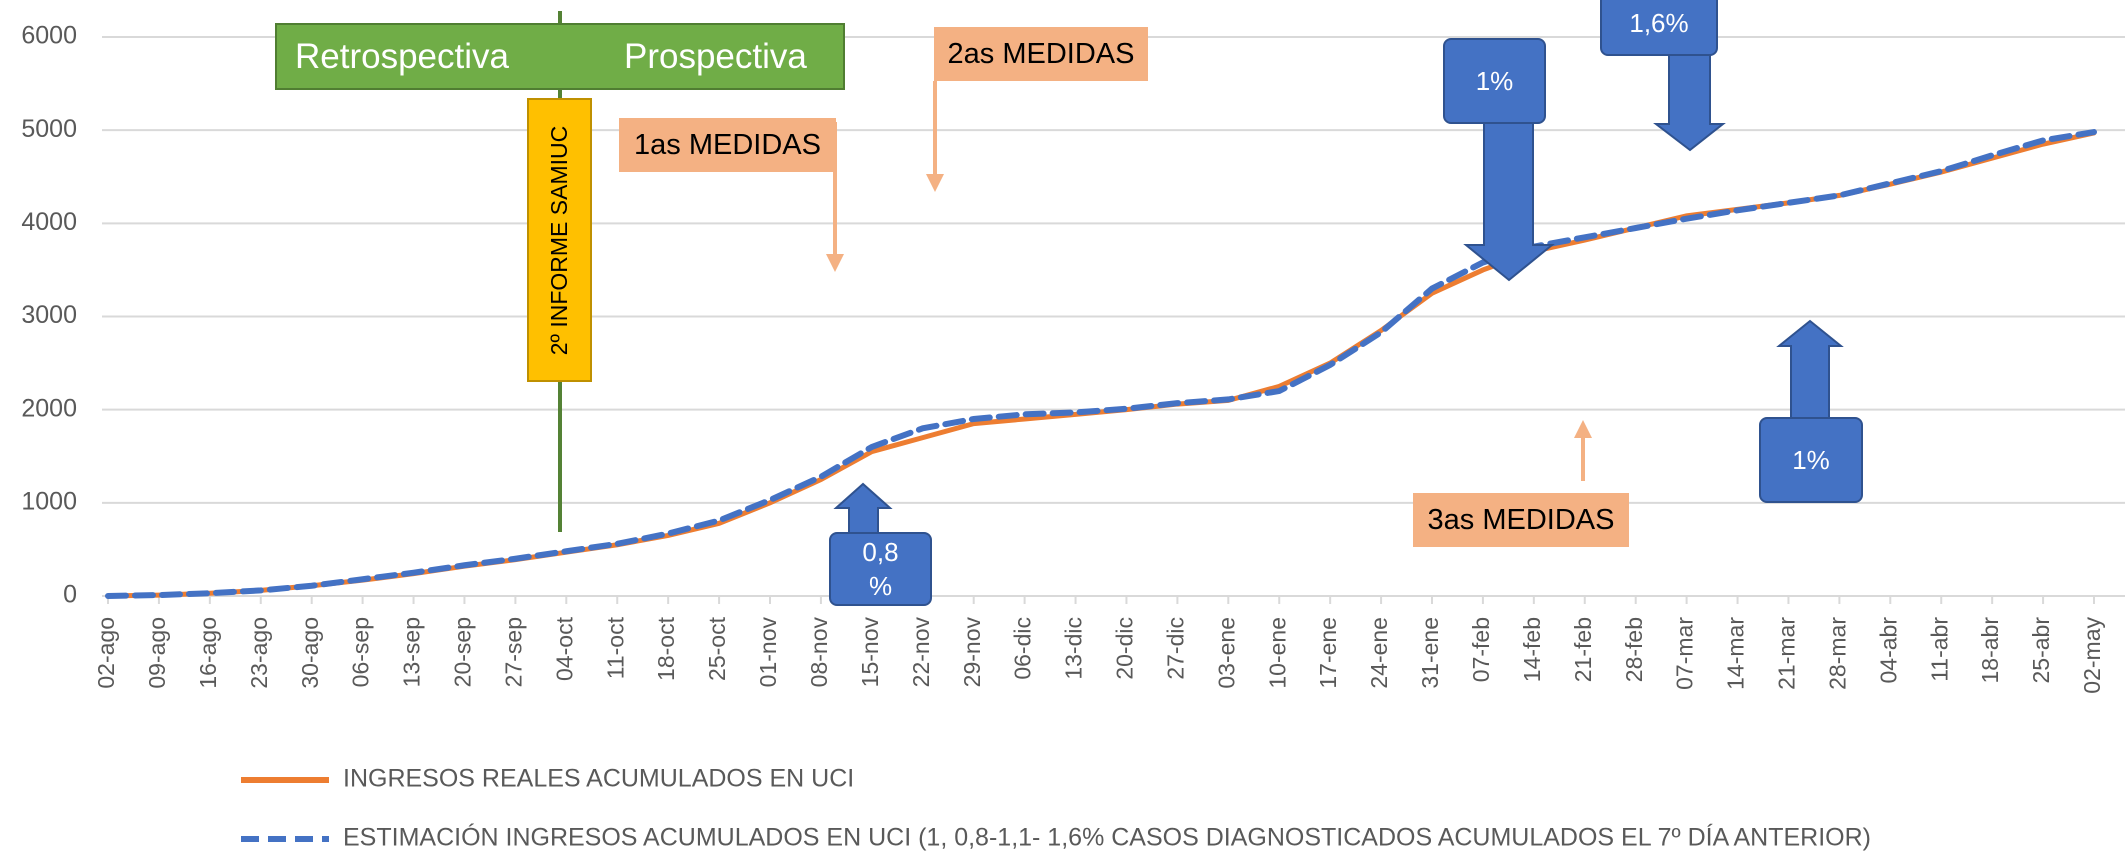  What do you see at coordinates (49, 129) in the screenshot?
I see `y-tick-label: 5000` at bounding box center [49, 129].